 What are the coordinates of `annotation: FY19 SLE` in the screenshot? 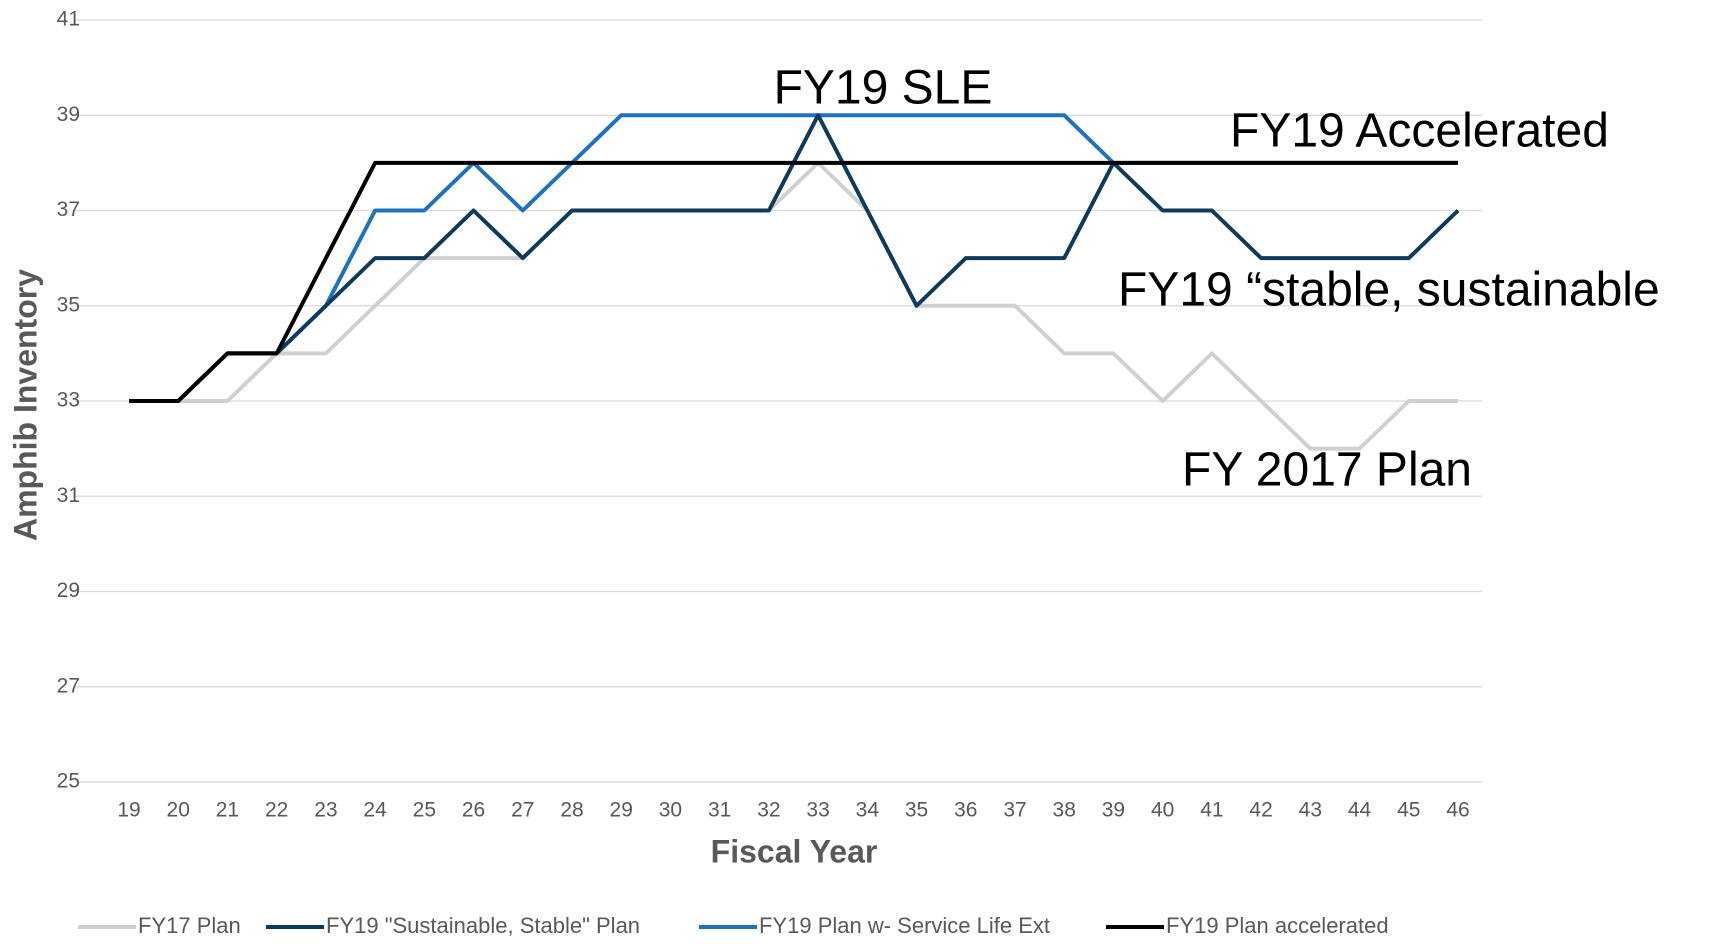 It's located at (883, 88).